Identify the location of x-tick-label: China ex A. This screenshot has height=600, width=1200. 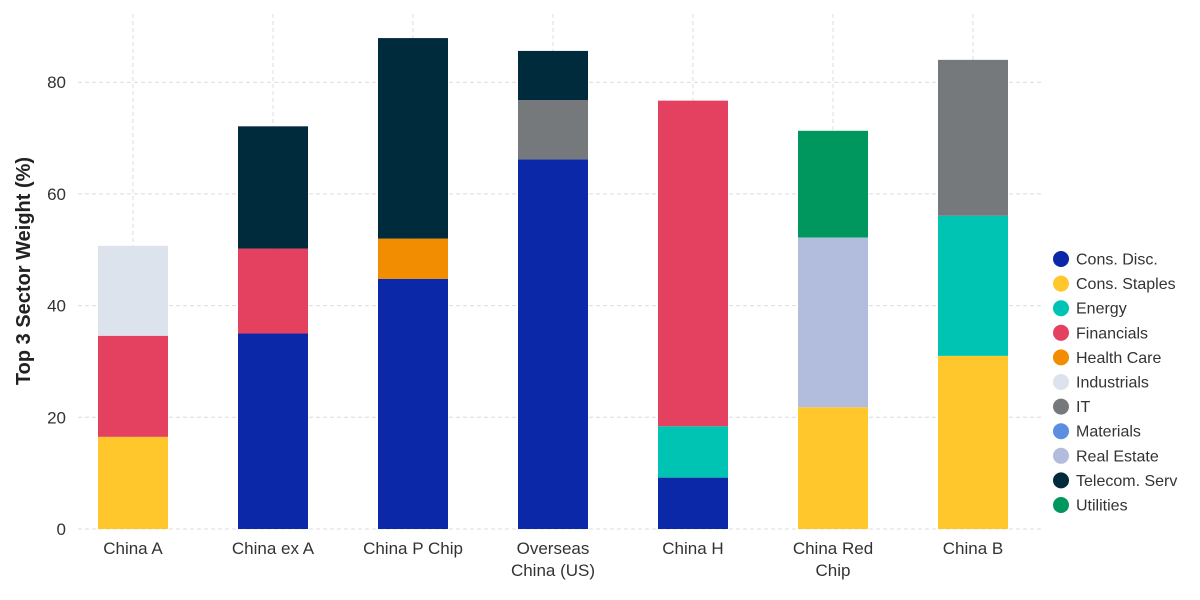
(273, 548).